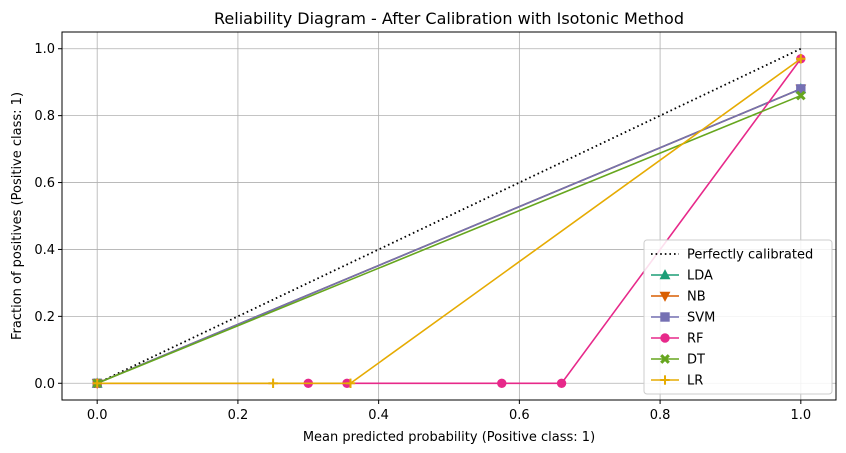 The height and width of the screenshot is (453, 846). I want to click on legend-marker-lr, so click(665, 380).